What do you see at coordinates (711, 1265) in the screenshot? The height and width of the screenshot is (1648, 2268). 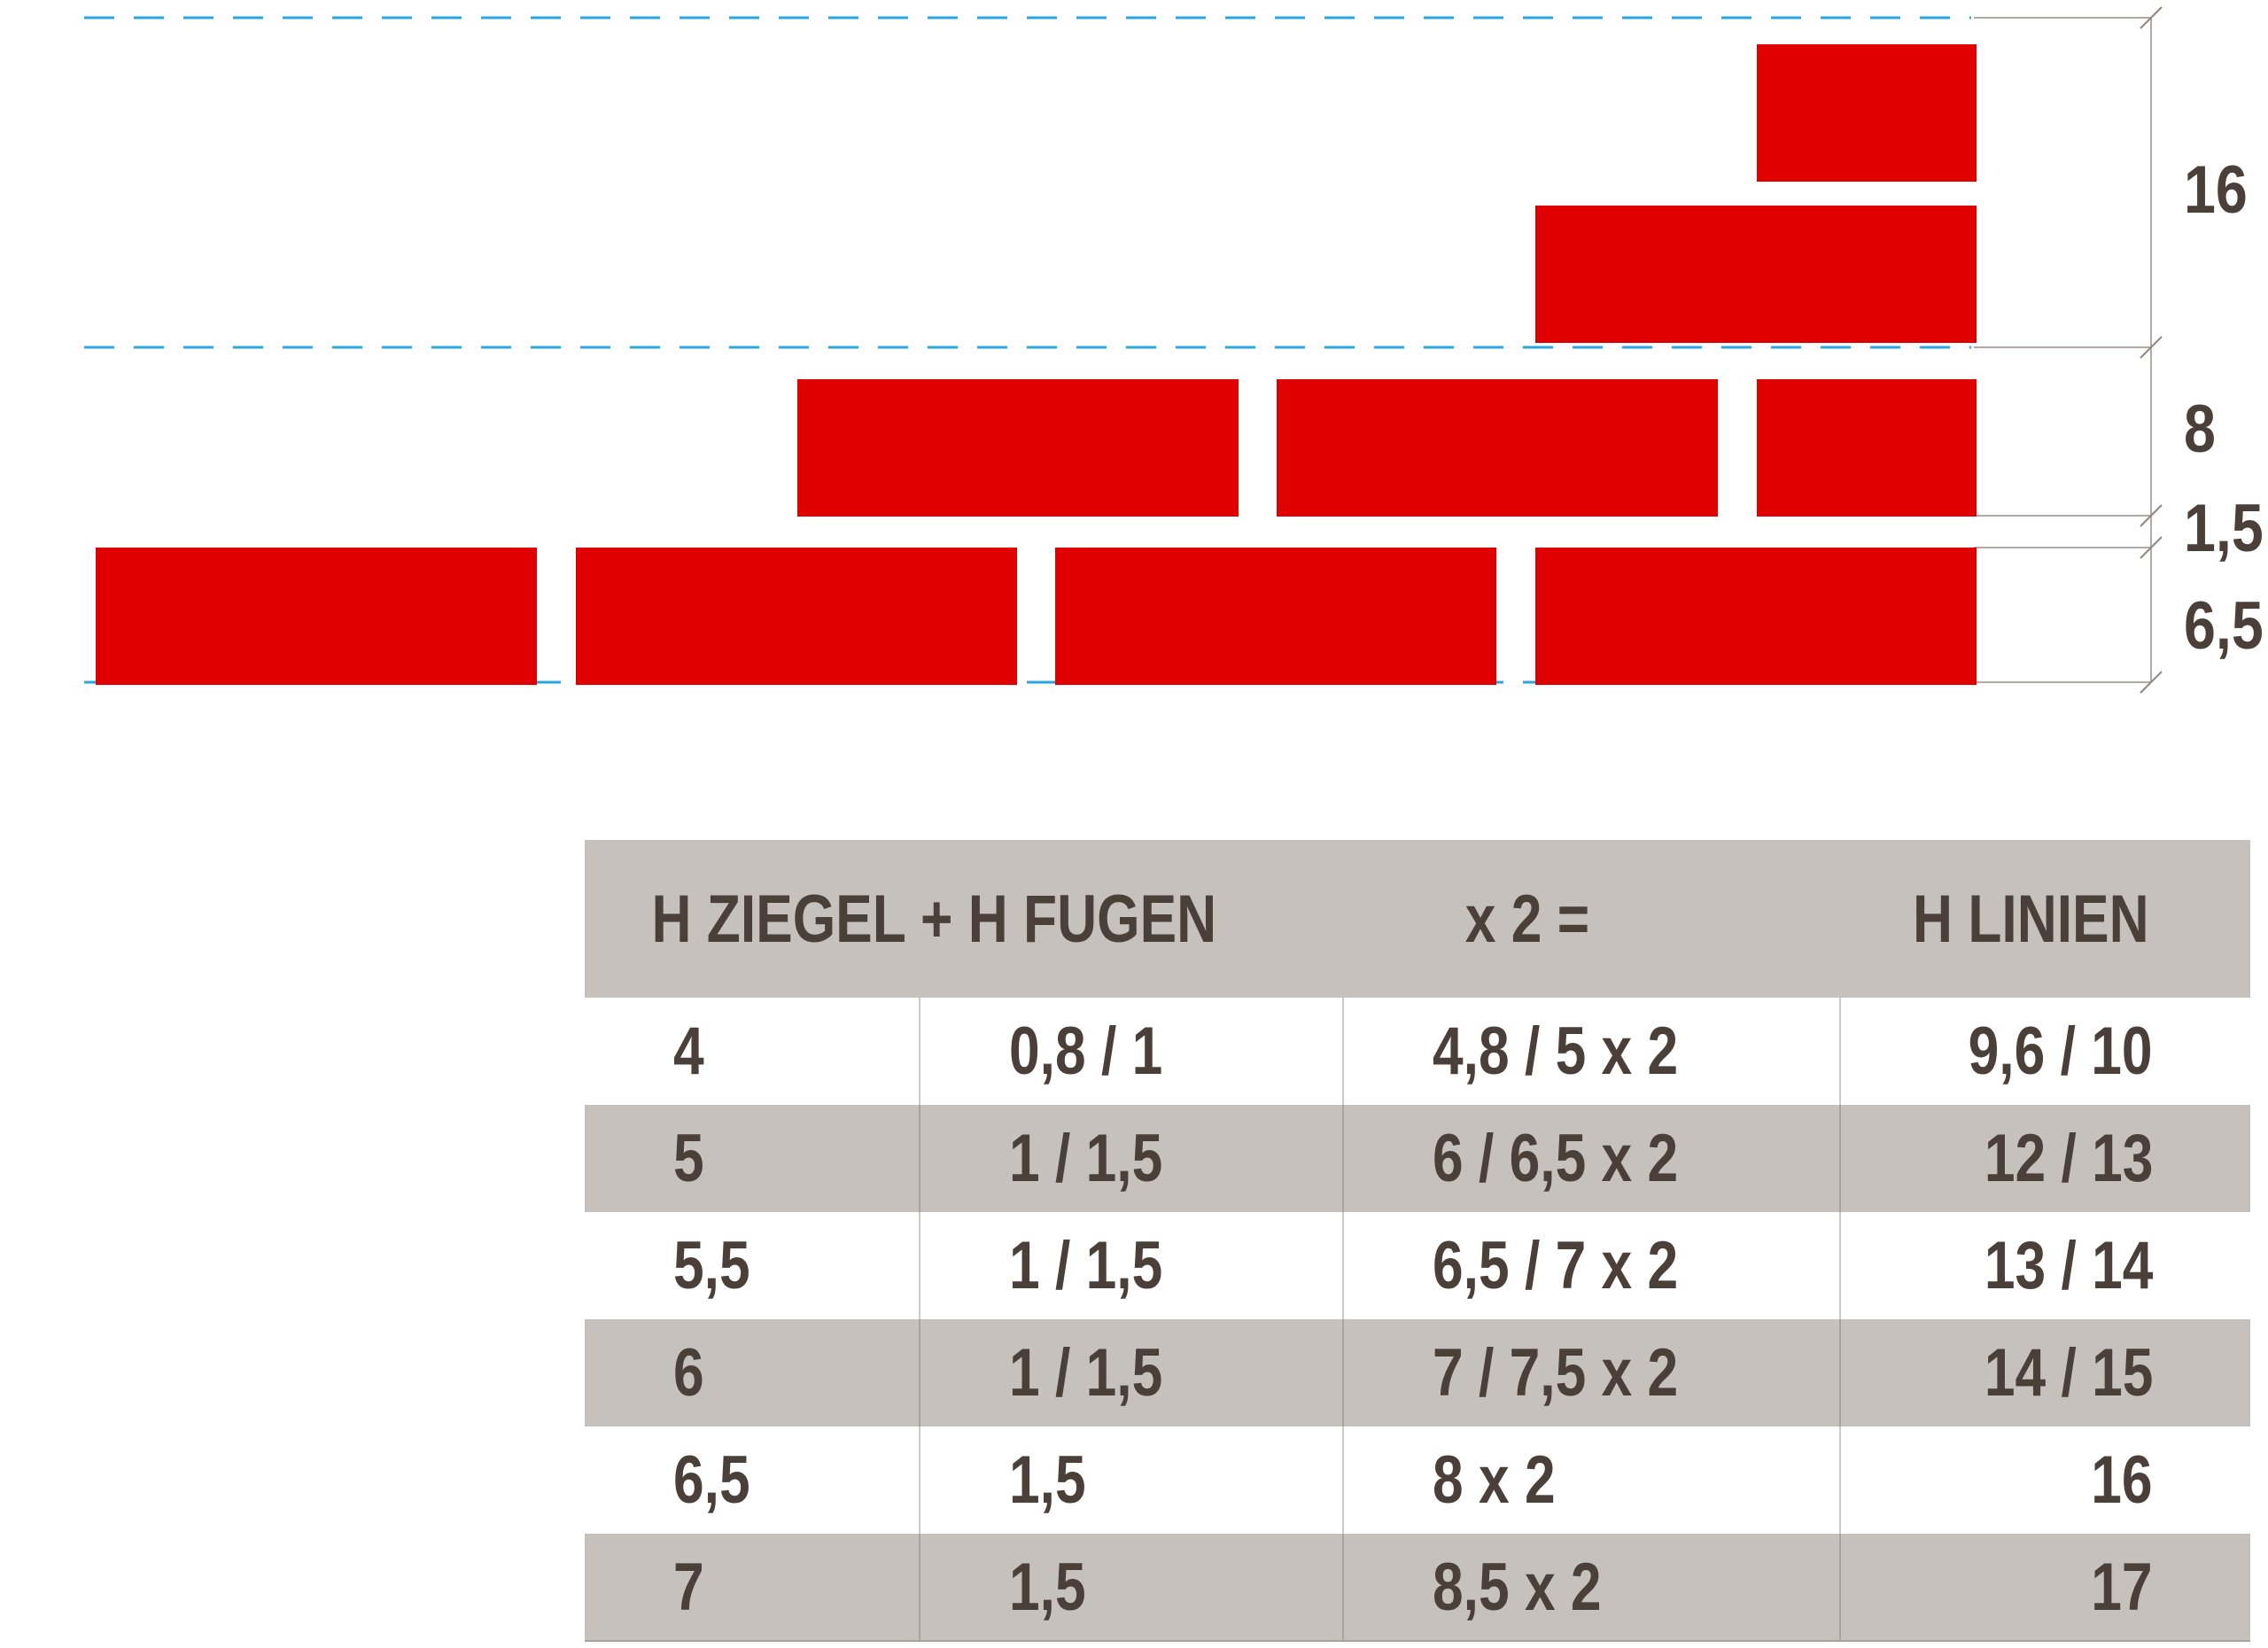 I see `table-cell: 5,5` at bounding box center [711, 1265].